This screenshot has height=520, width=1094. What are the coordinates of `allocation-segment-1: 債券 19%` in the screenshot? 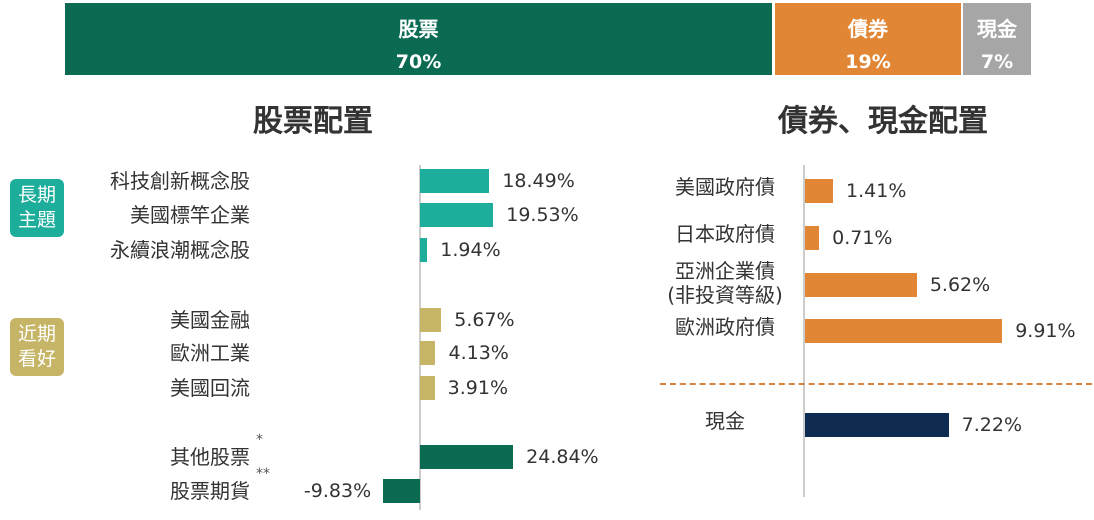 It's located at (868, 39).